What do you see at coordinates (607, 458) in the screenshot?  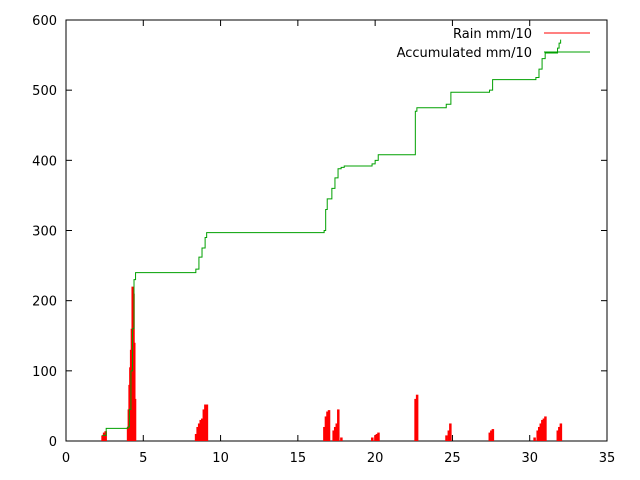 I see `x-tick-label: 35` at bounding box center [607, 458].